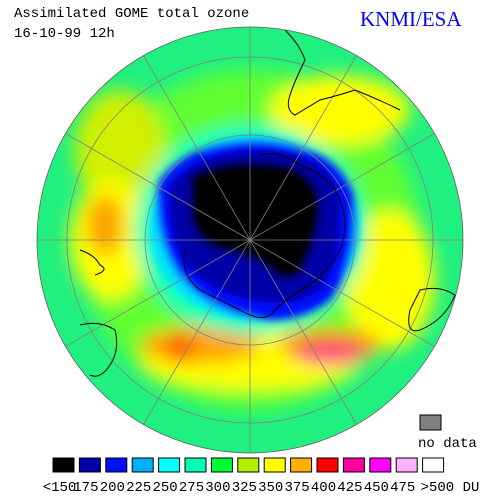 The image size is (500, 500). What do you see at coordinates (217, 488) in the screenshot?
I see `legend-label: 300` at bounding box center [217, 488].